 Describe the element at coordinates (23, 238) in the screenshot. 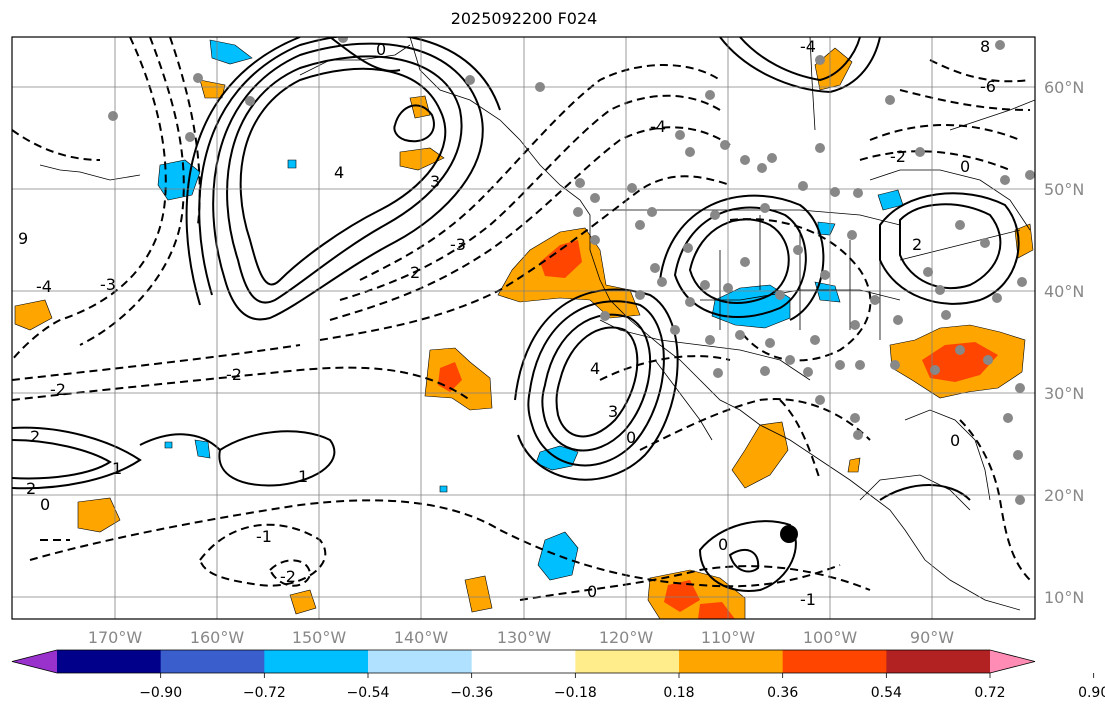

I see `contour-label: 9` at that location.